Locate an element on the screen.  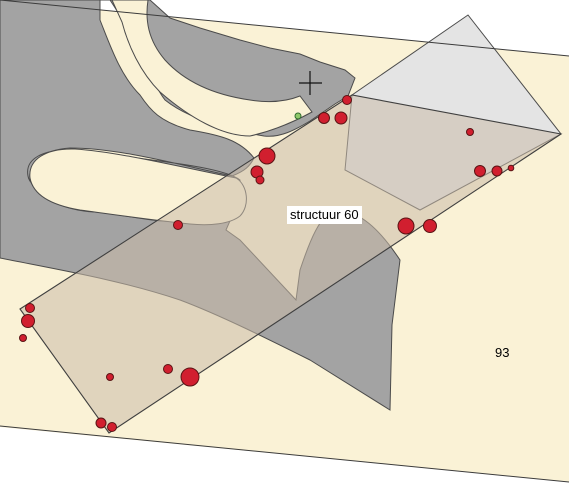
bottom-white-triangle is located at coordinates (284, 457).